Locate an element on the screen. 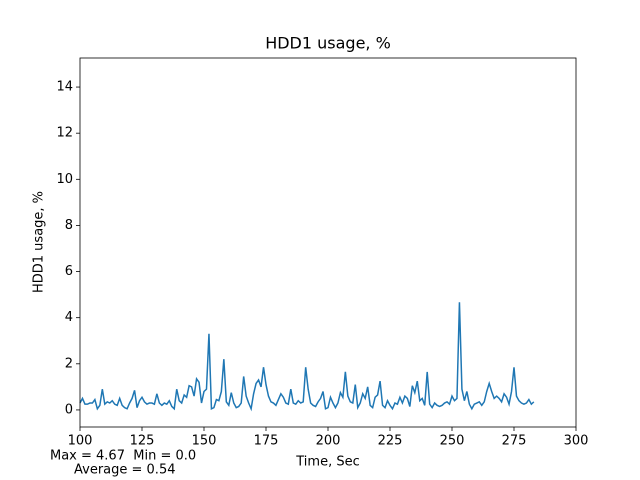 The height and width of the screenshot is (480, 640). y-tick-label: 0 is located at coordinates (69, 409).